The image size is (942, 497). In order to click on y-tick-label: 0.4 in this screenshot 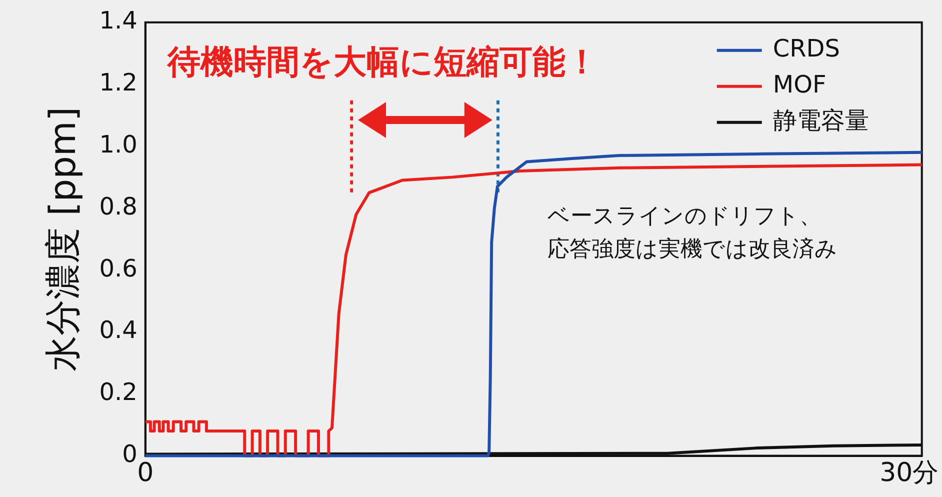, I will do `click(118, 330)`.